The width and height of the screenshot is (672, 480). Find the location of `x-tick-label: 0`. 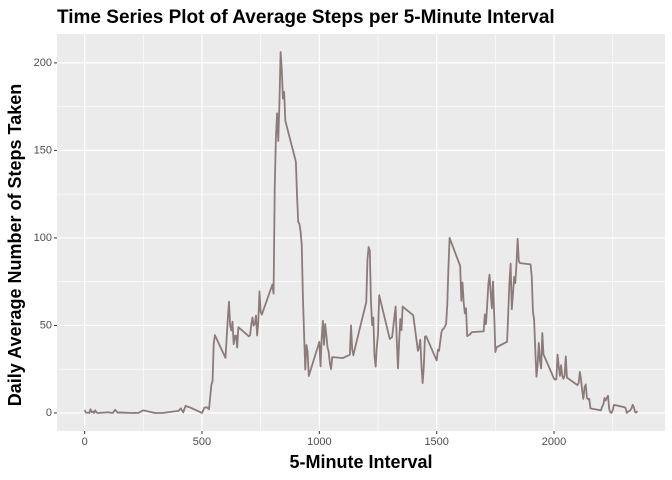

x-tick-label: 0 is located at coordinates (85, 442).